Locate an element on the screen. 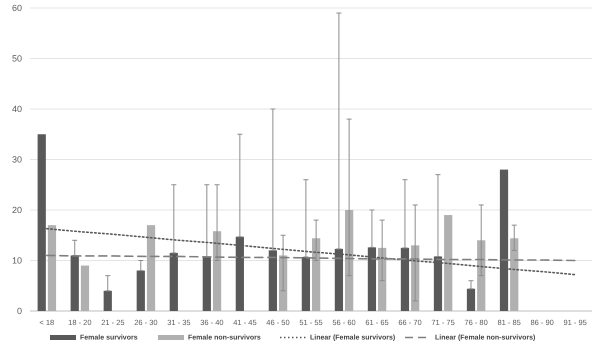 This screenshot has width=600, height=349. y-tick-label: 10 is located at coordinates (17, 261).